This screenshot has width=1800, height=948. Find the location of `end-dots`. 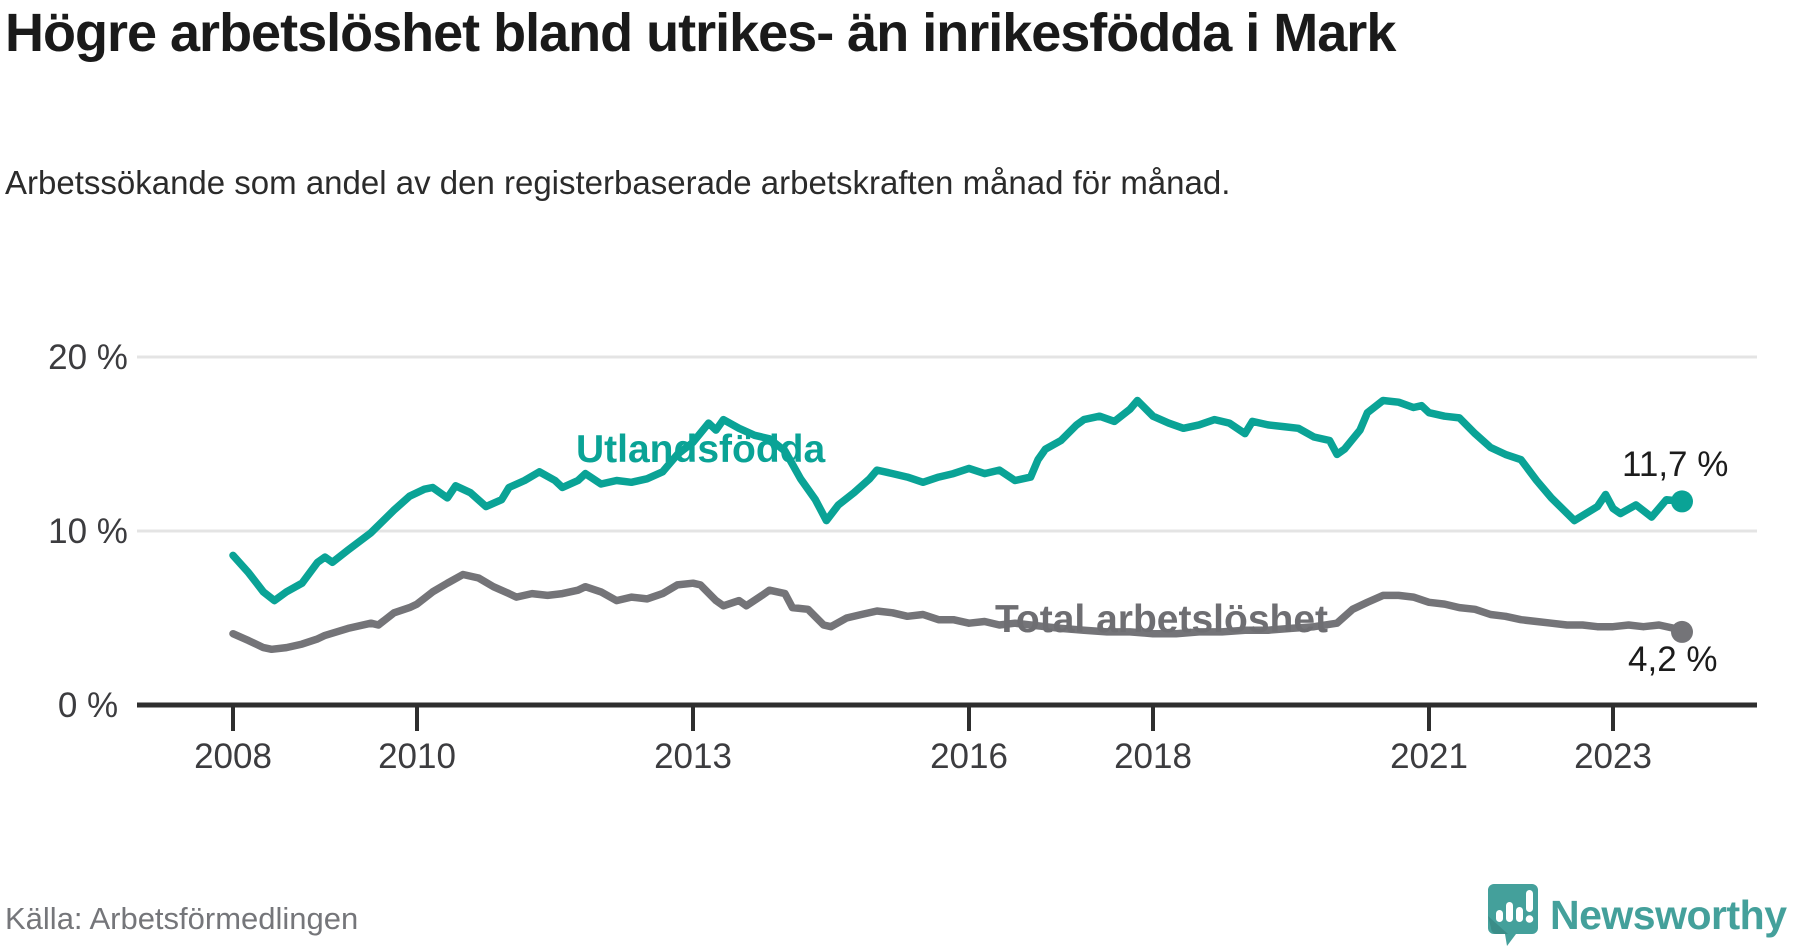

end-dots is located at coordinates (1682, 566).